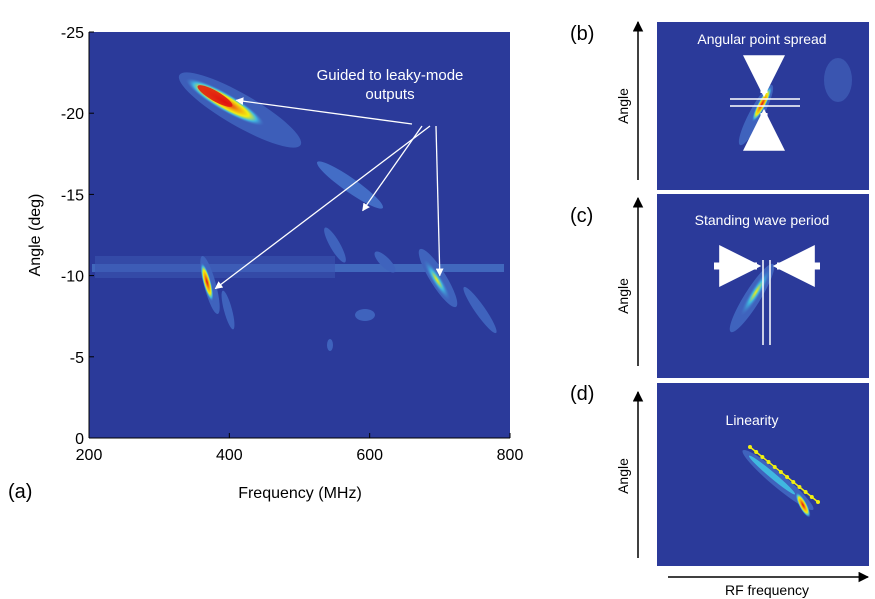 Image resolution: width=875 pixels, height=599 pixels. I want to click on panel-c-title: Standing wave period, so click(762, 220).